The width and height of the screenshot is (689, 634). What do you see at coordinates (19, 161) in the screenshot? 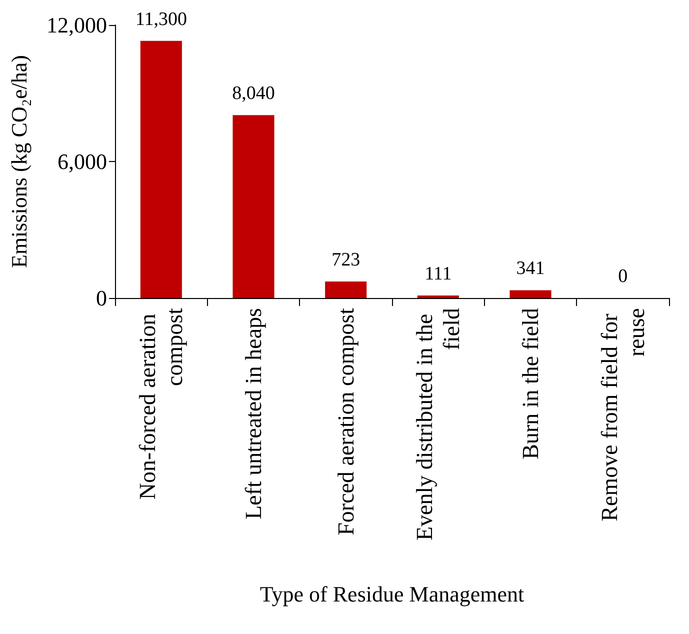
I see `y-axis-title: Emissions (kg CO₂e/ha)` at bounding box center [19, 161].